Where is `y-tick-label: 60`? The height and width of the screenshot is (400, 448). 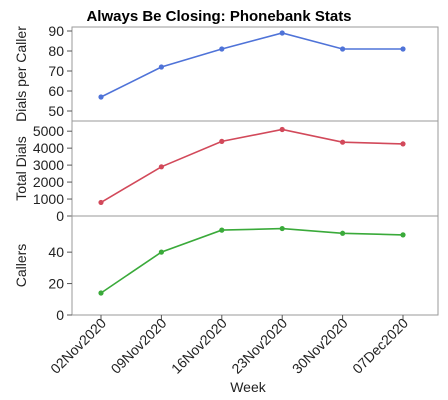
y-tick-label: 60 is located at coordinates (56, 91).